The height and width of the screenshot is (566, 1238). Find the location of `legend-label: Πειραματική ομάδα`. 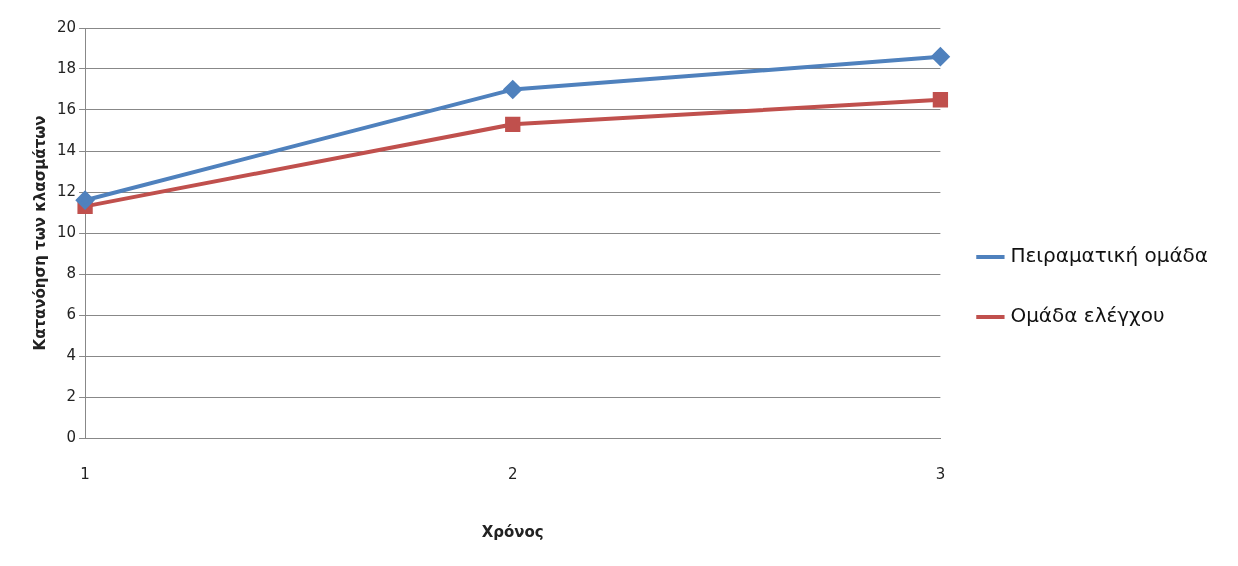

legend-label: Πειραματική ομάδα is located at coordinates (1109, 255).